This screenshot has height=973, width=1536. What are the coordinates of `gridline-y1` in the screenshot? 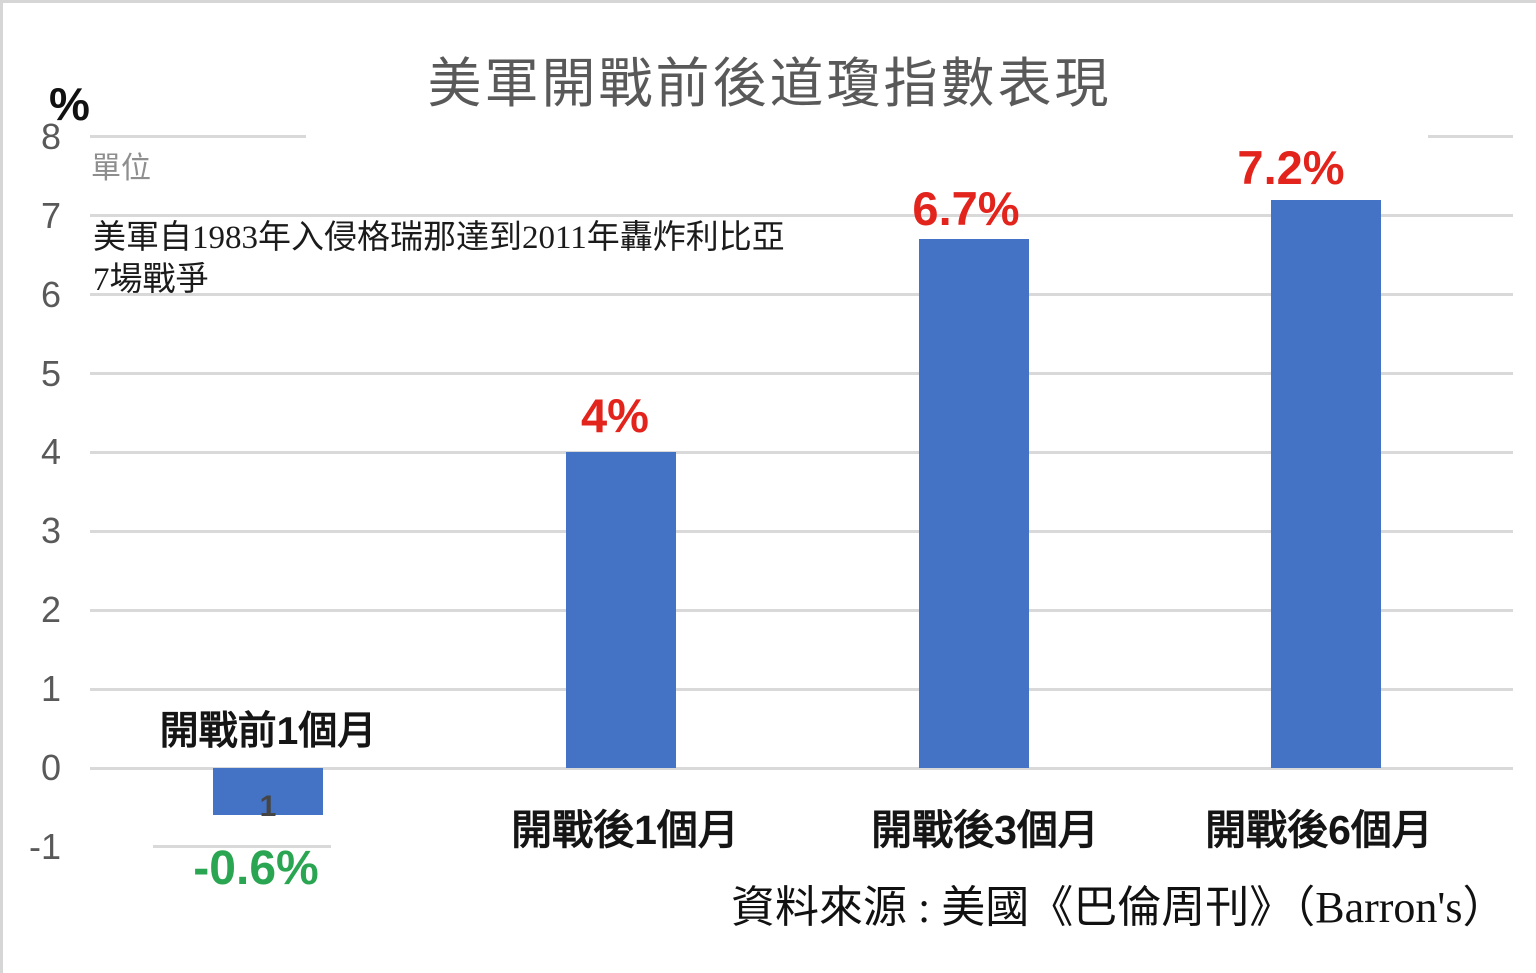 It's located at (801, 689).